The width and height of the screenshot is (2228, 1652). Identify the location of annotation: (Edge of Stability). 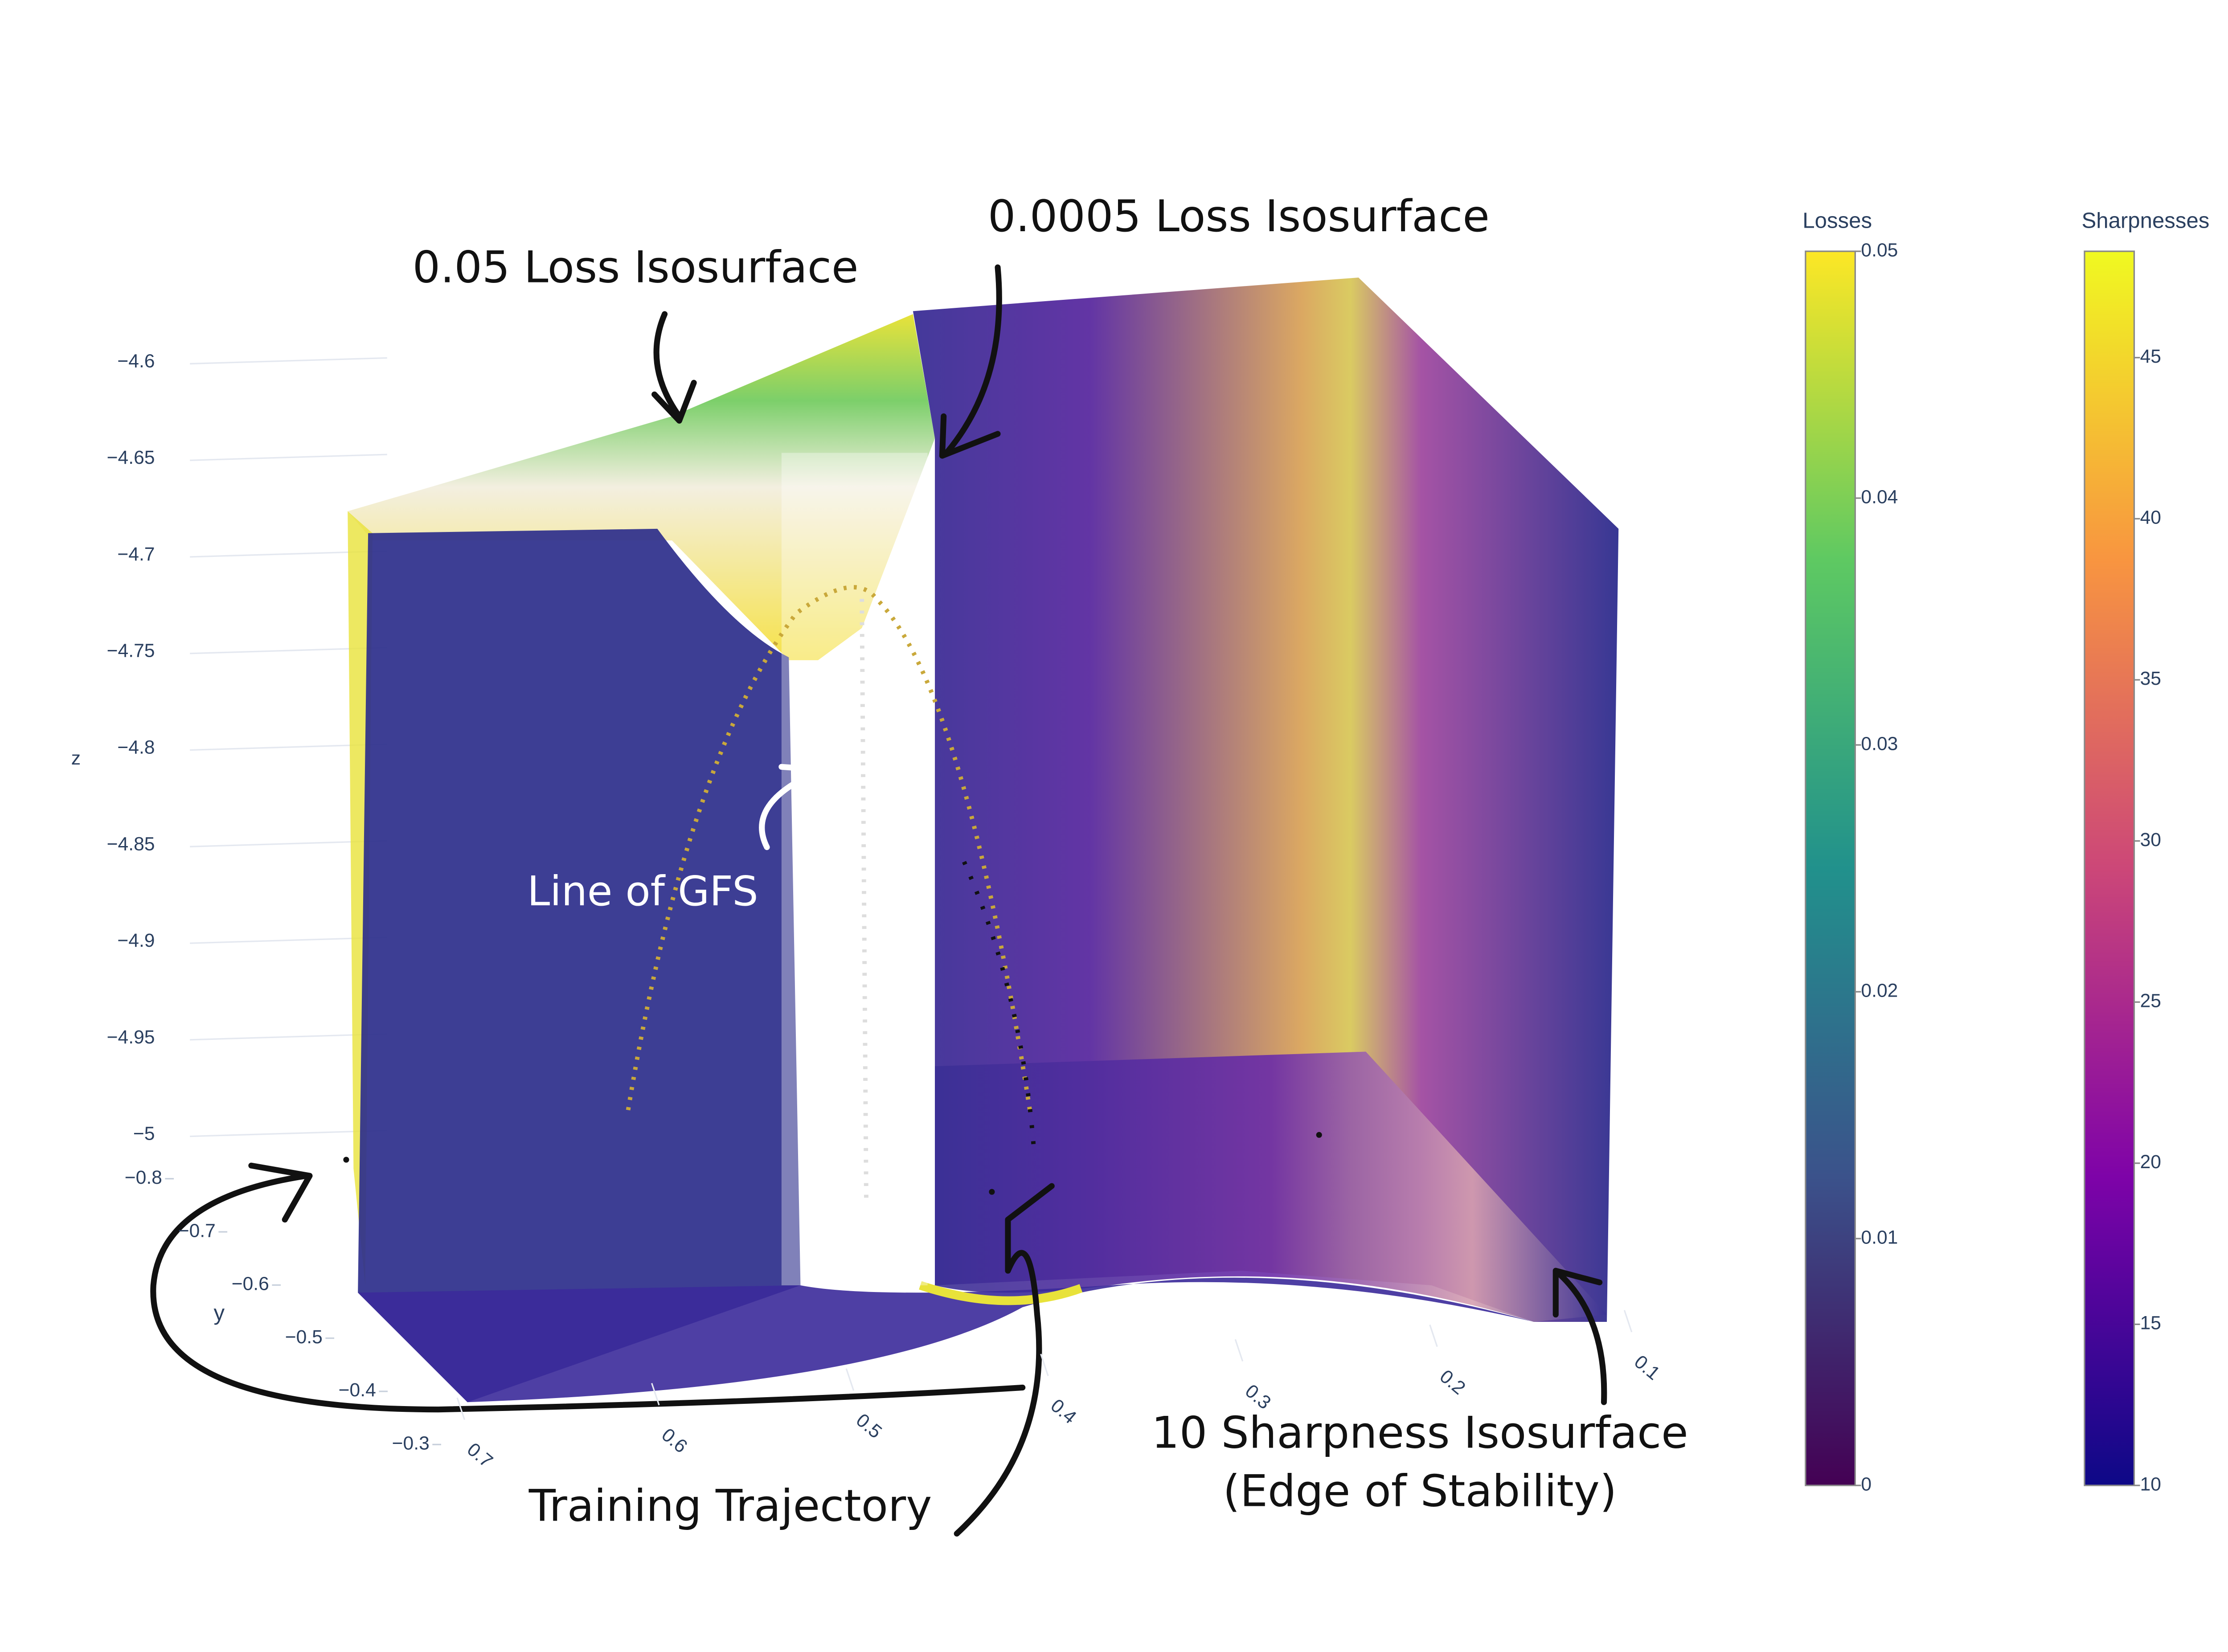
(1420, 1492).